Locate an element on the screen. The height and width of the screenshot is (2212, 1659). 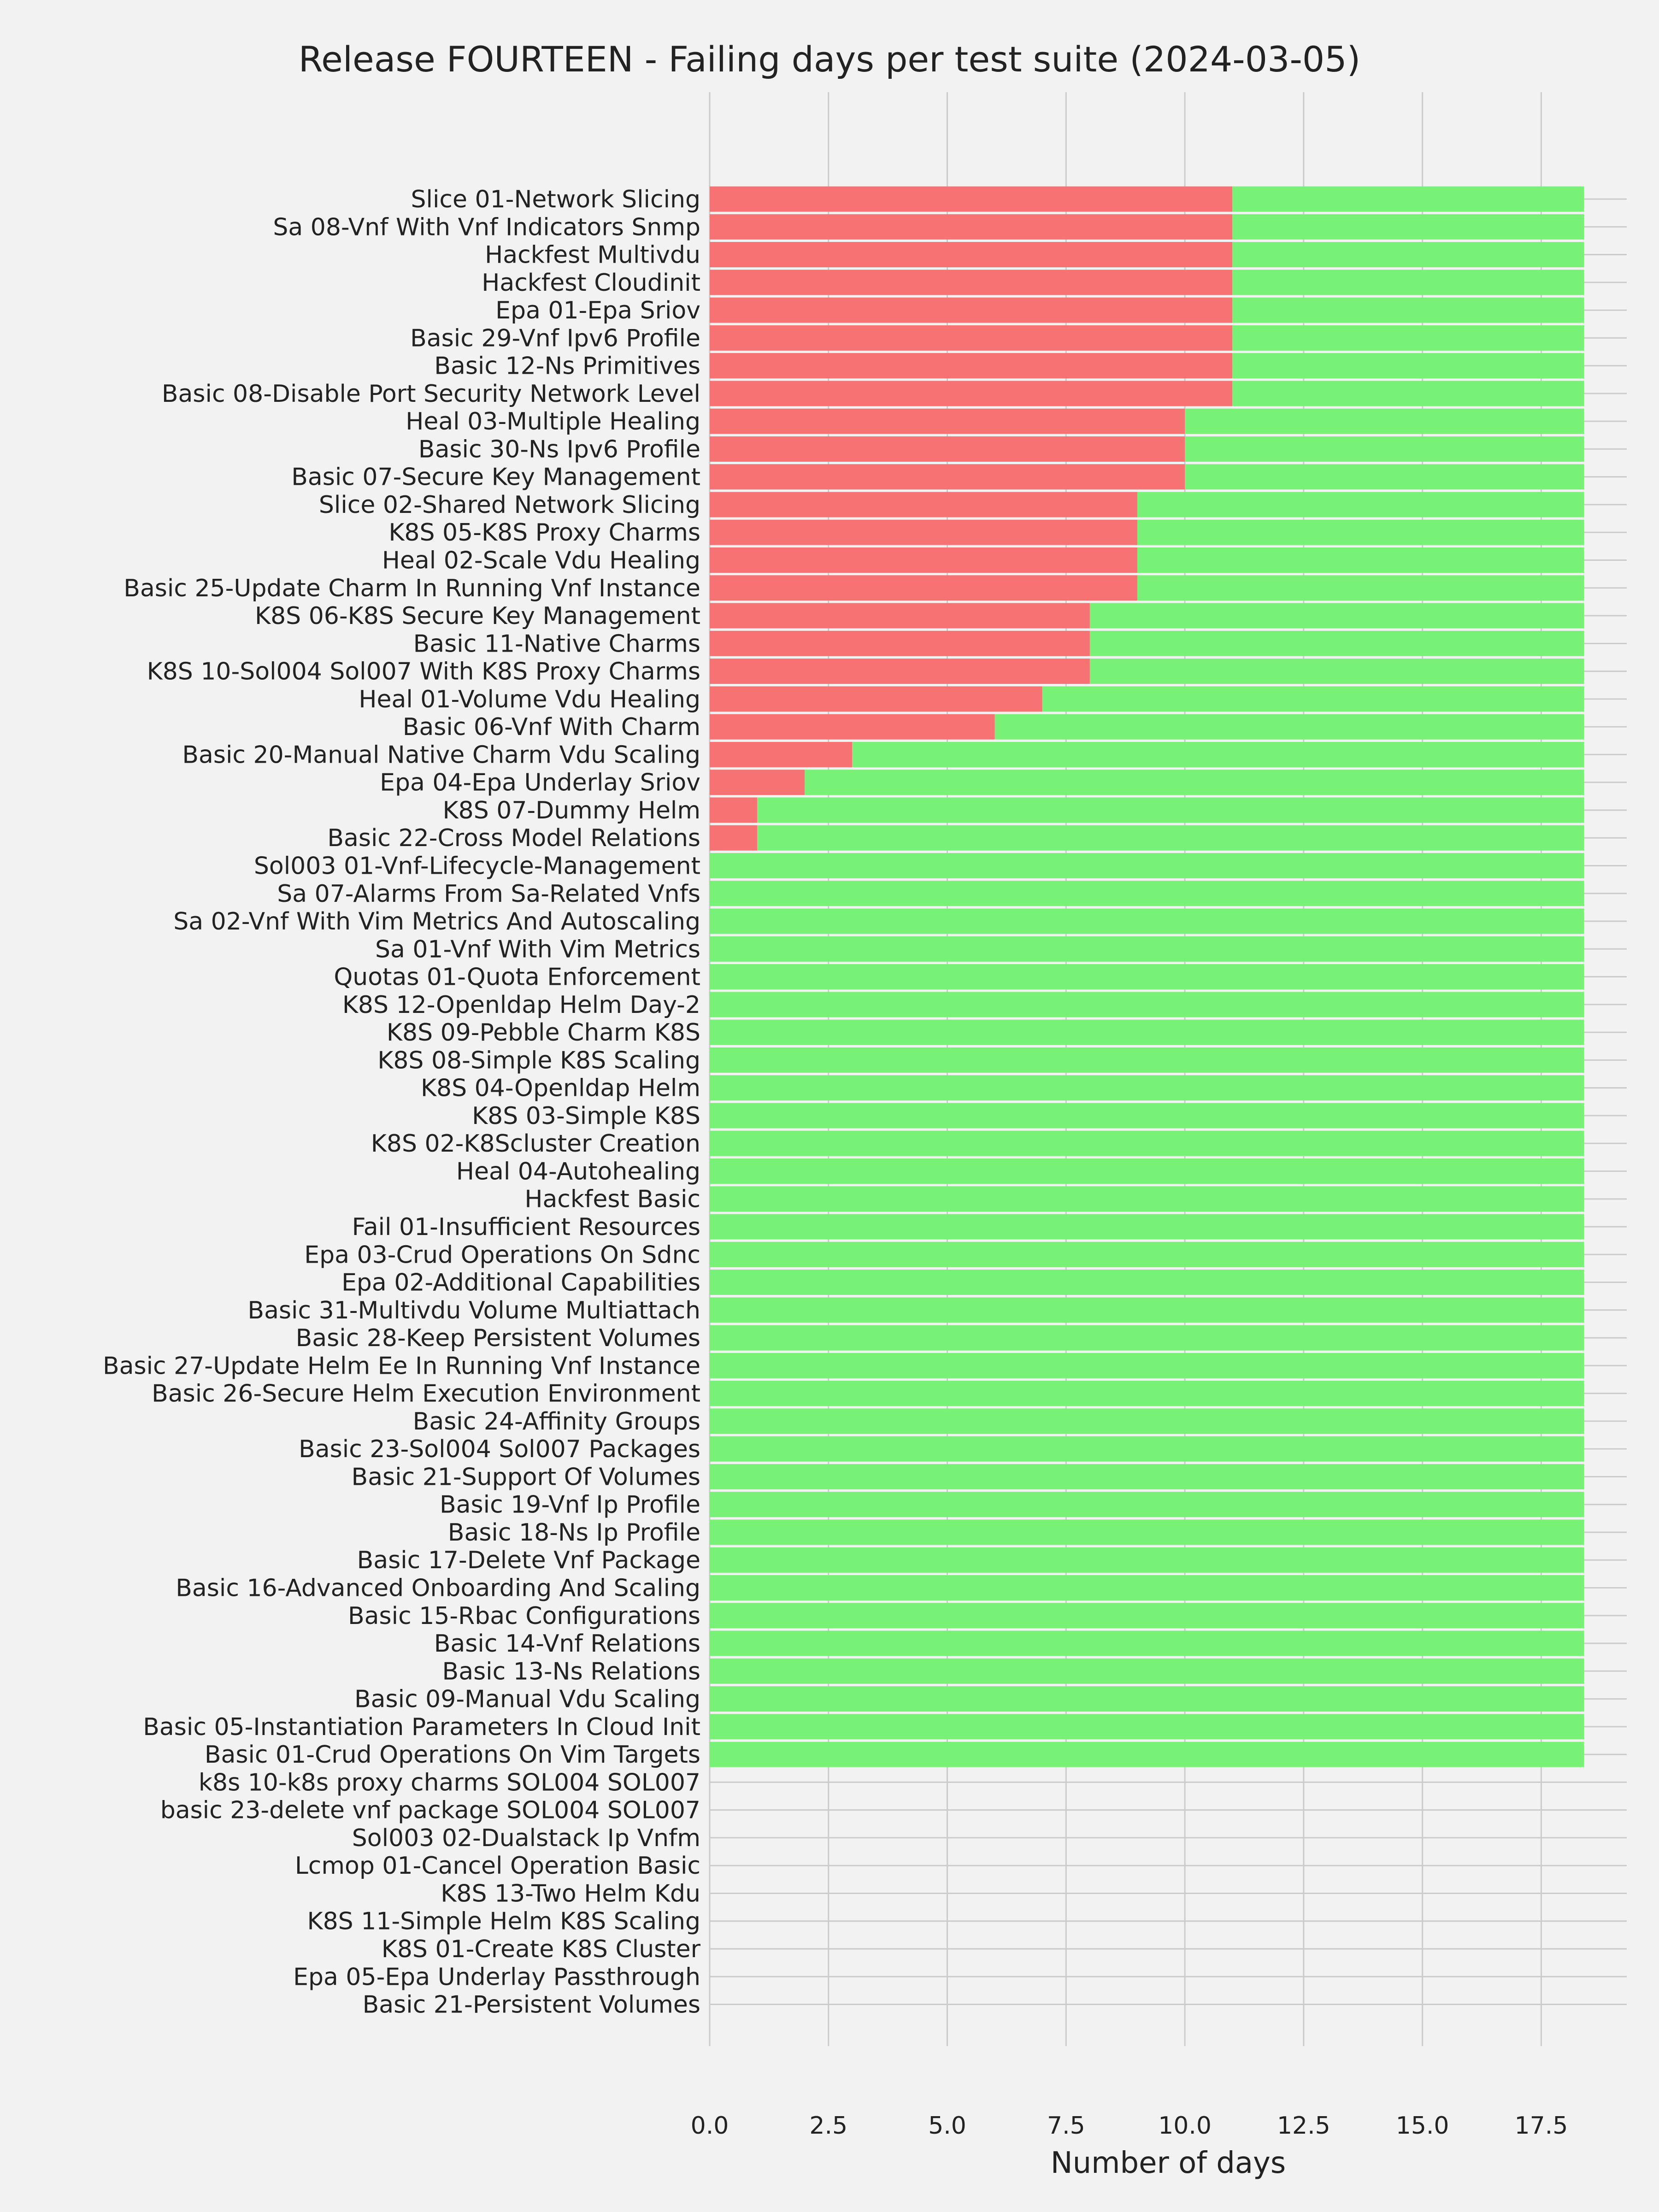
category-label: k8s 10-k8s proxy charms SOL004 SOL007 is located at coordinates (449, 1782).